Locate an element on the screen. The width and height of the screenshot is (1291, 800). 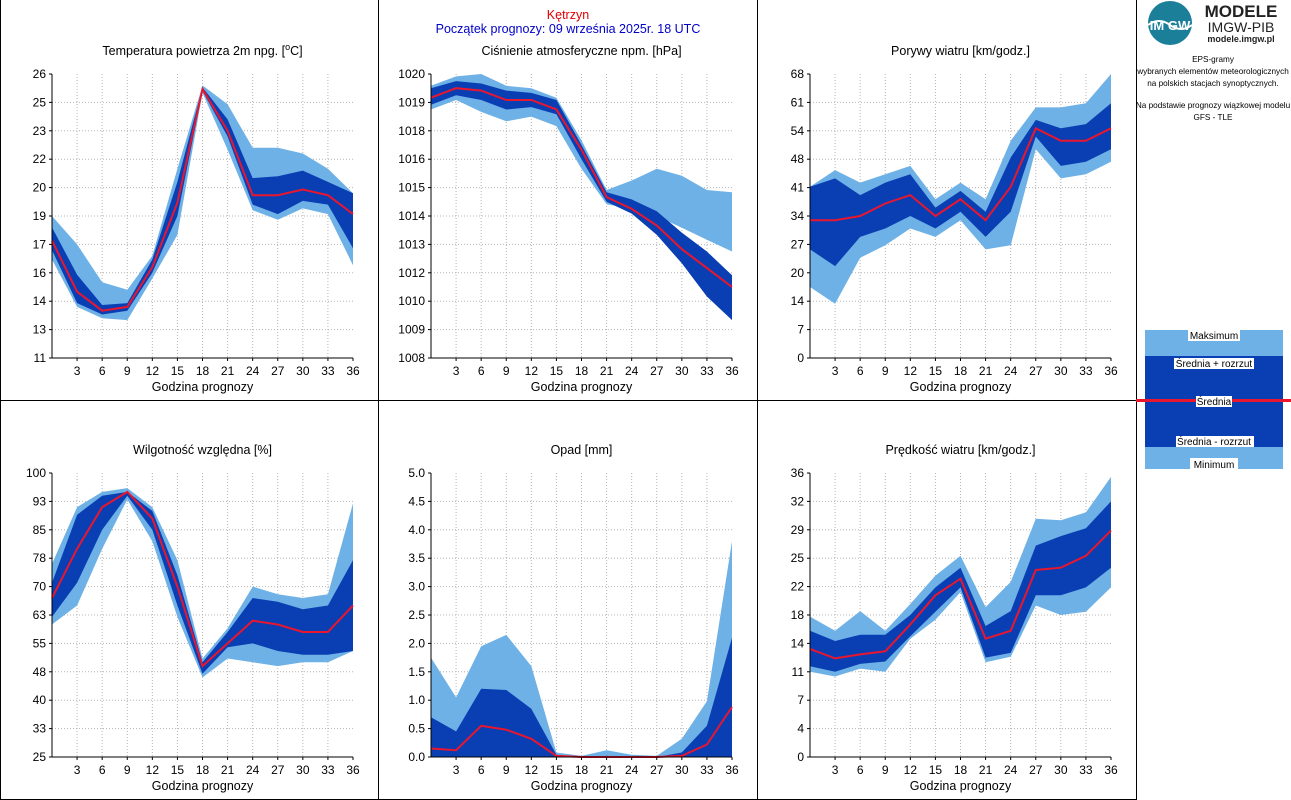
title-tail: C] is located at coordinates (296, 51).